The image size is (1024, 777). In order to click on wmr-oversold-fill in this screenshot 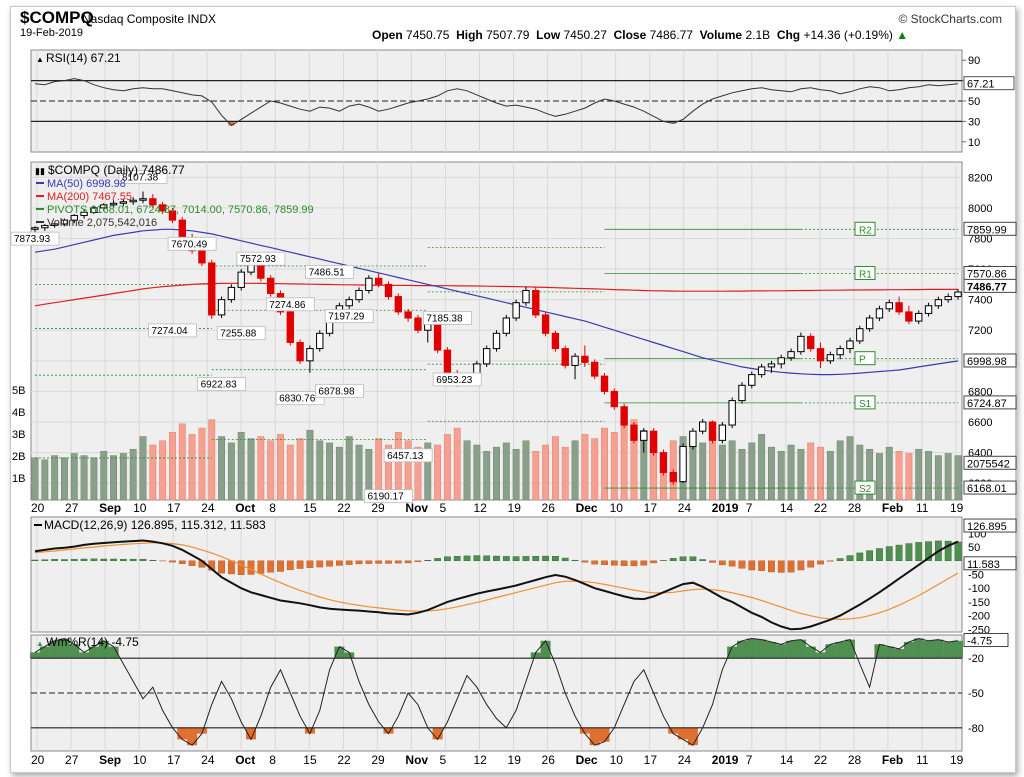, I will do `click(584, 730)`.